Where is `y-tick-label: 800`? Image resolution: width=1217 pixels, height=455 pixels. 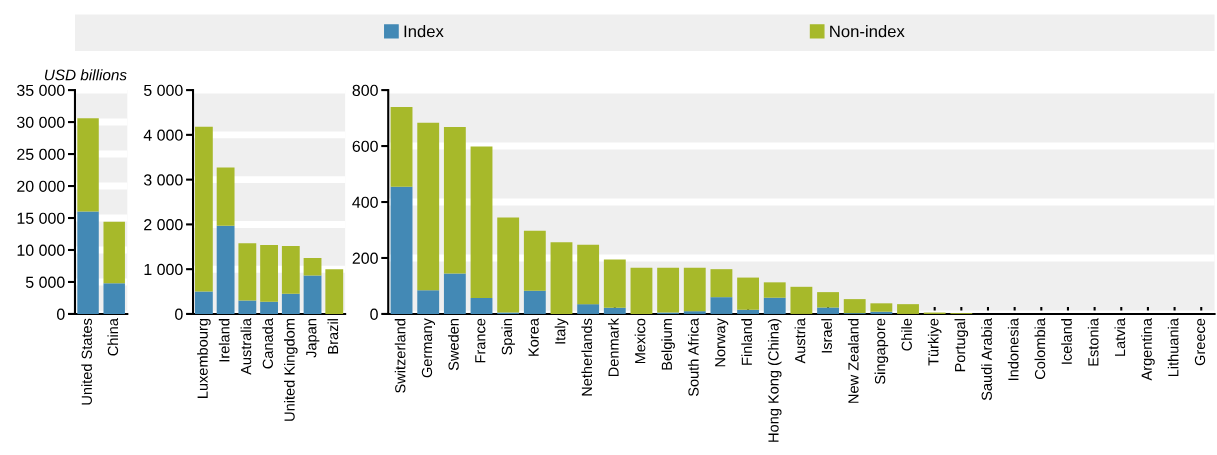
y-tick-label: 800 is located at coordinates (365, 90).